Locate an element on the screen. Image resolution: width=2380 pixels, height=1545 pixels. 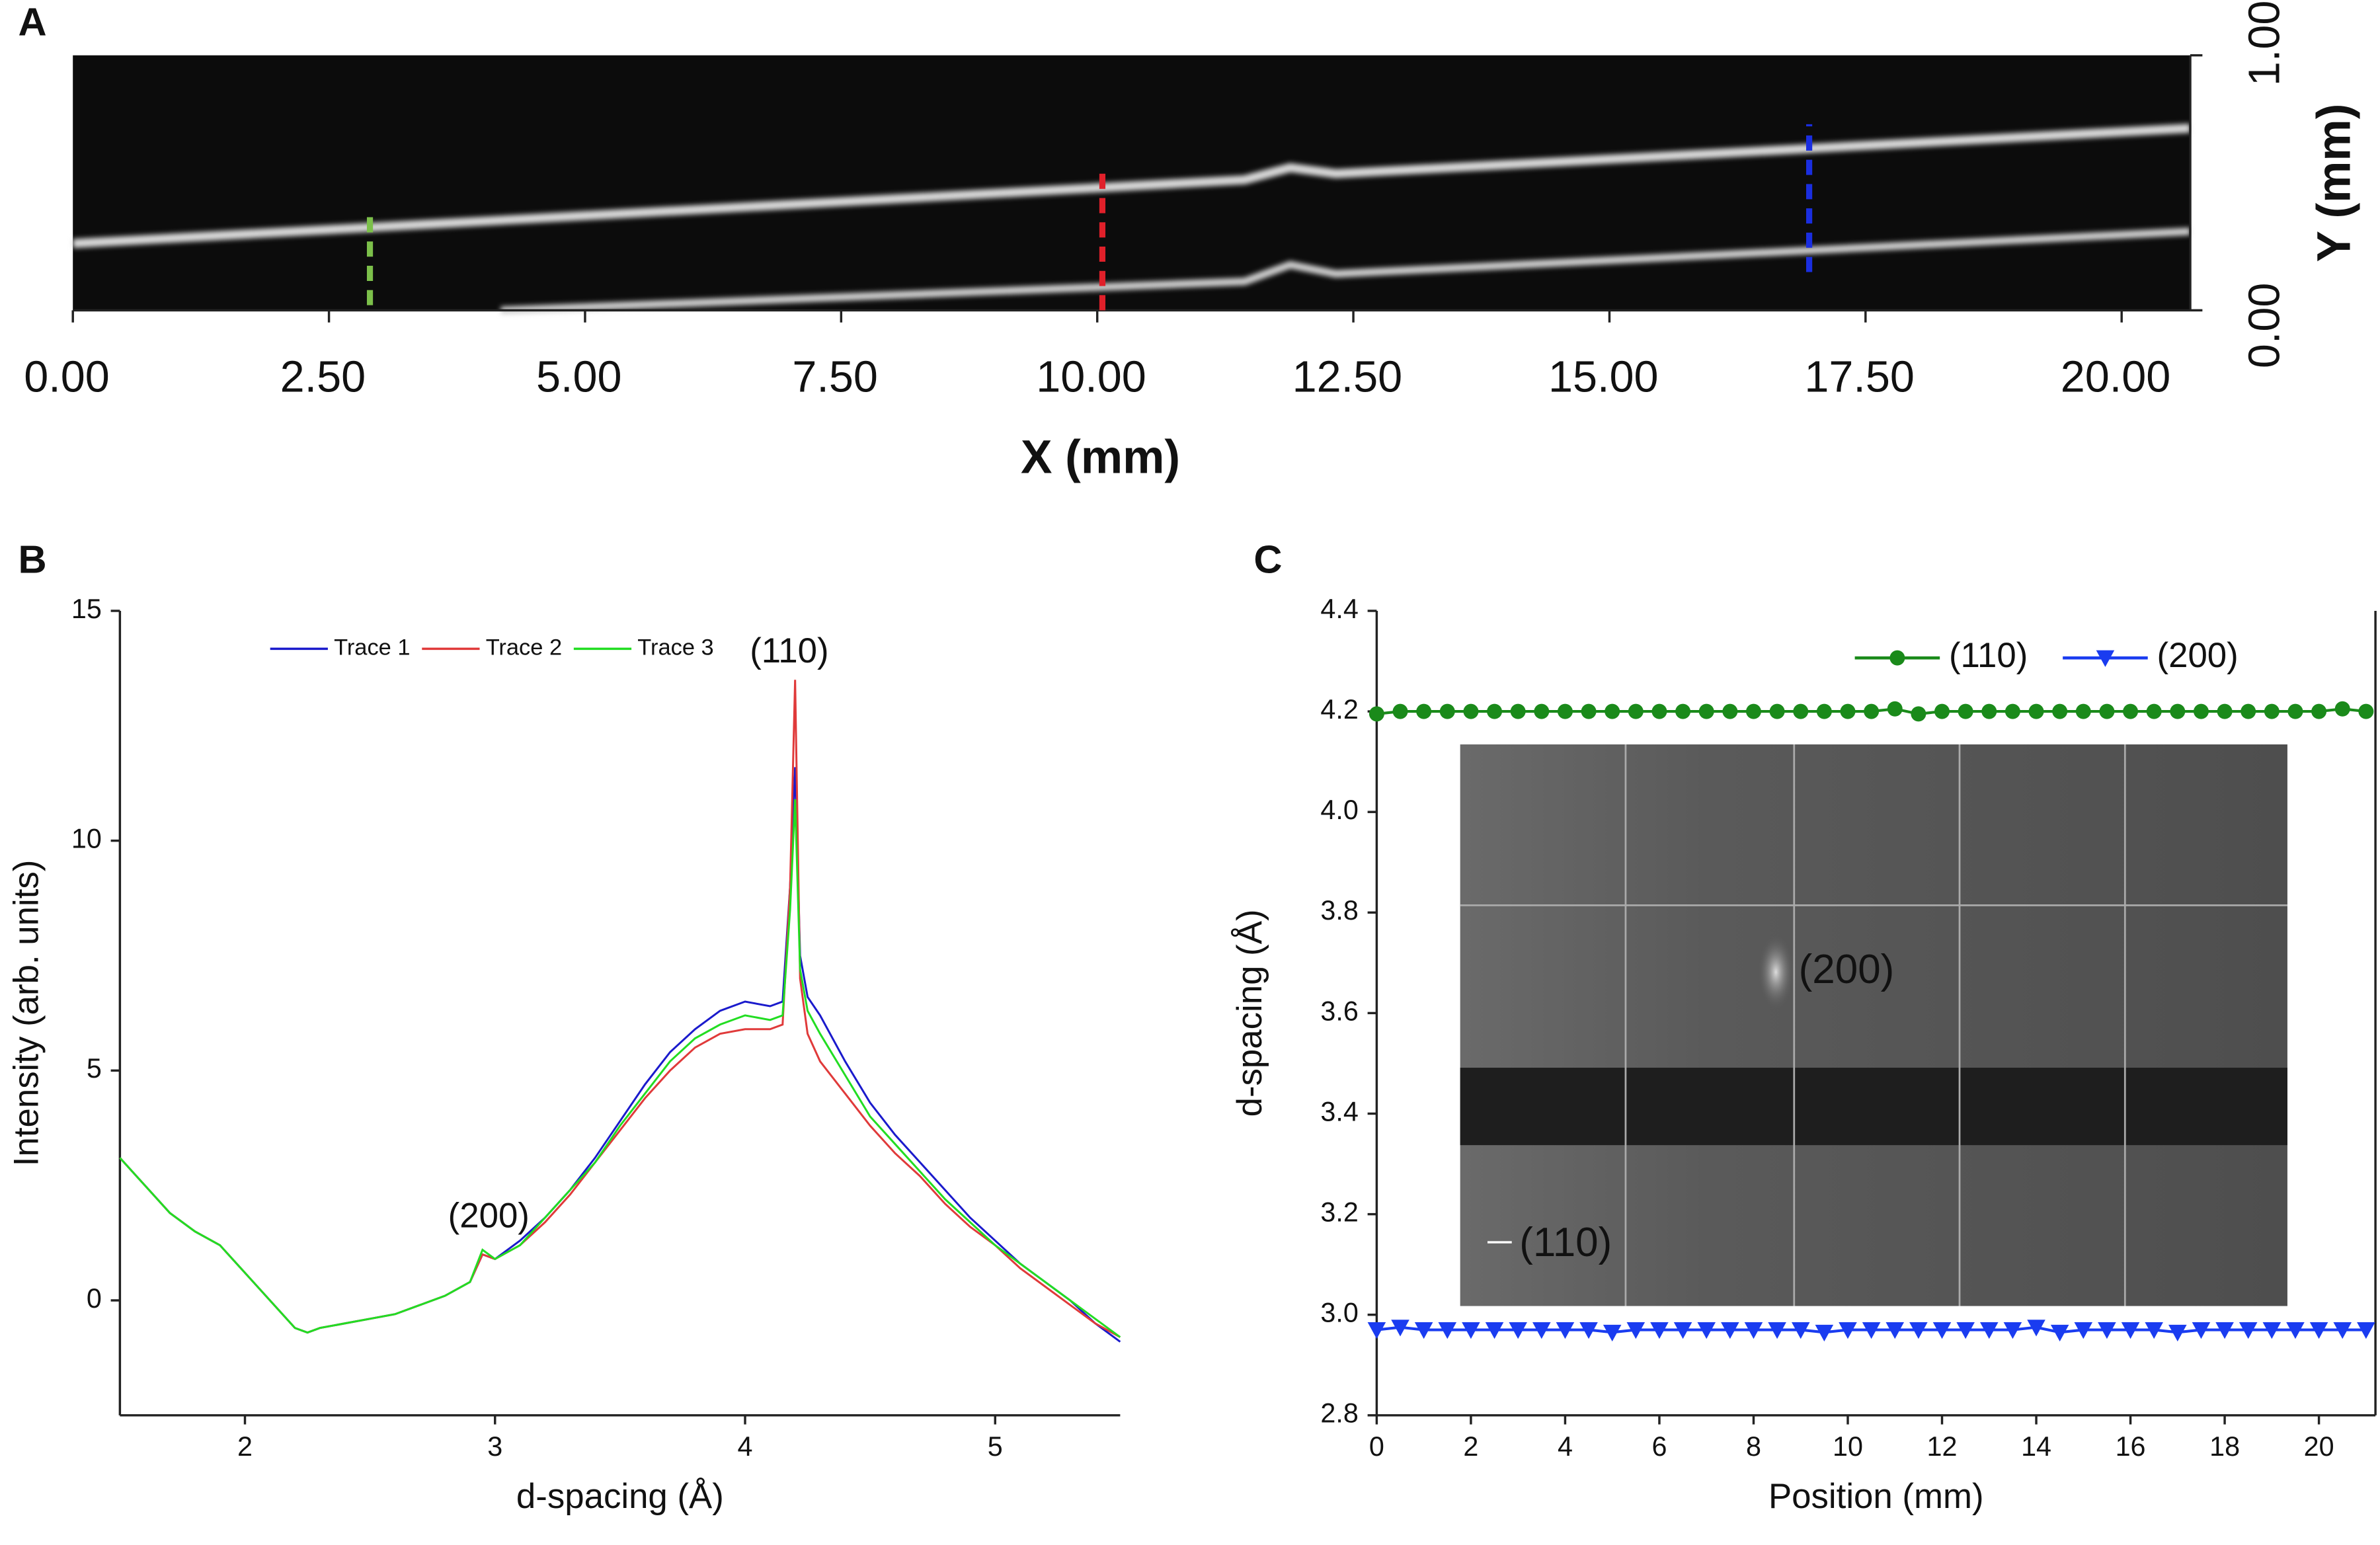
y-tick-label: 5 is located at coordinates (94, 1068).